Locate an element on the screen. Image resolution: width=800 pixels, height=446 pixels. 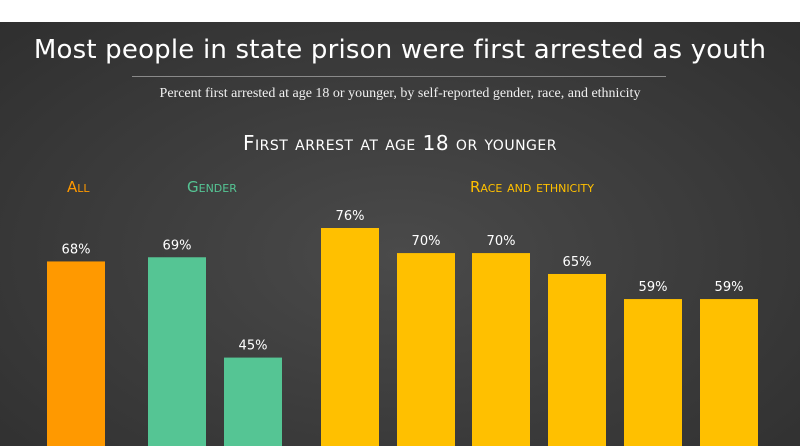
group-label-all: All is located at coordinates (78, 187).